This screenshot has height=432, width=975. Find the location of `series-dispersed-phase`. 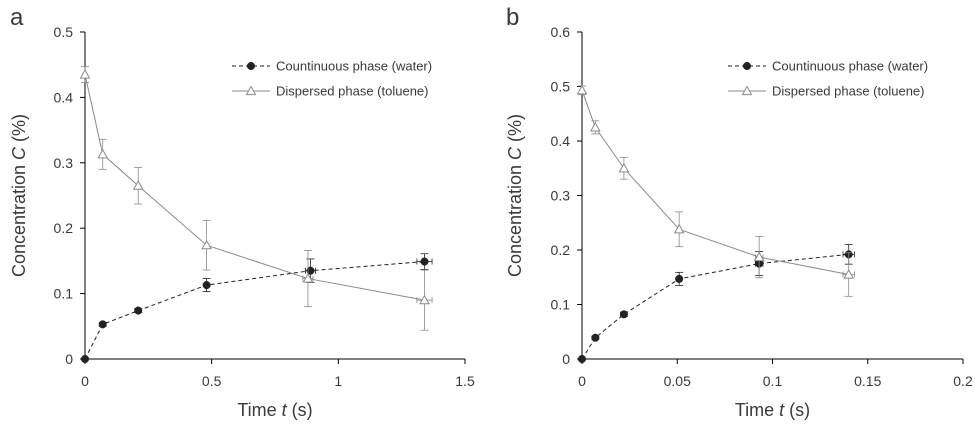

series-dispersed-phase is located at coordinates (715, 190).